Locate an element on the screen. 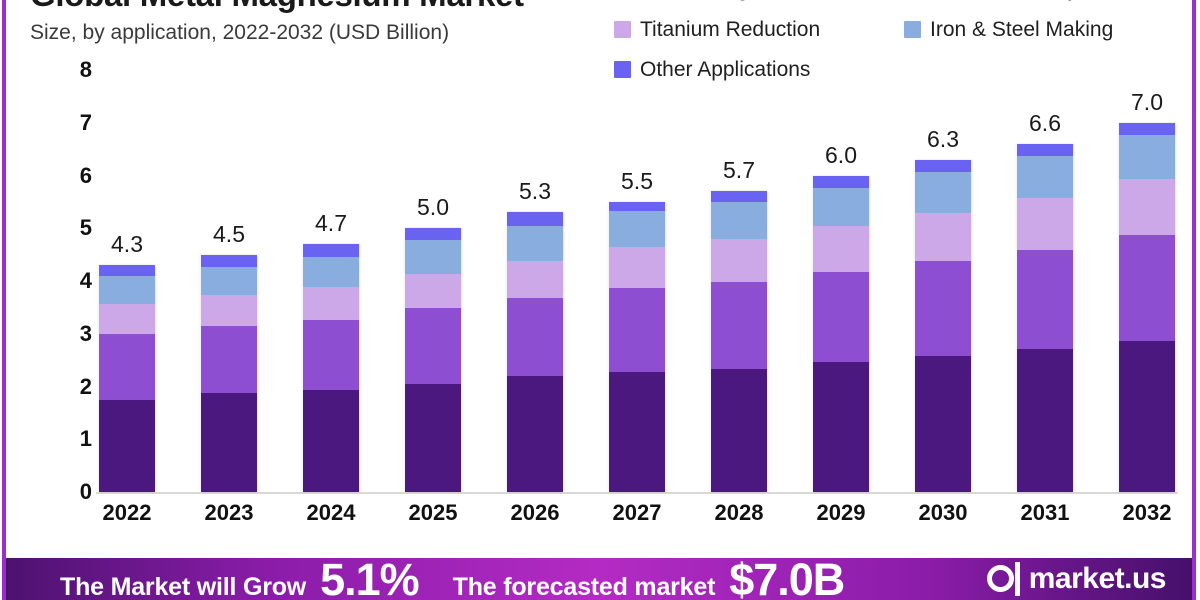  x-axis-tick: 2024 is located at coordinates (331, 512).